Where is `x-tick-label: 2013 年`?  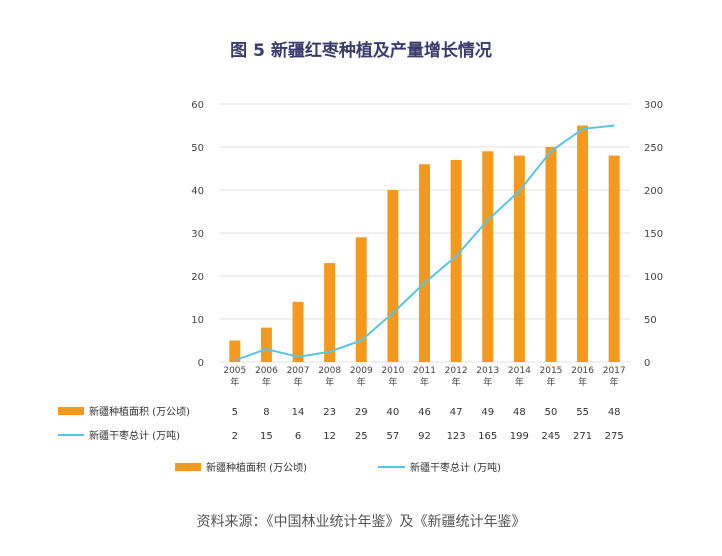
x-tick-label: 2013 年 is located at coordinates (487, 377).